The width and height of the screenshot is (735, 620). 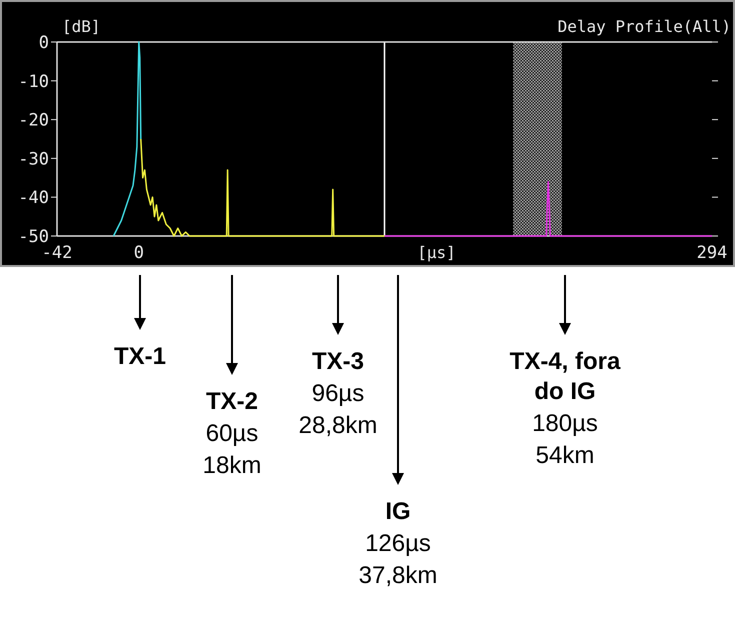 I want to click on text: TX-1, so click(x=140, y=356).